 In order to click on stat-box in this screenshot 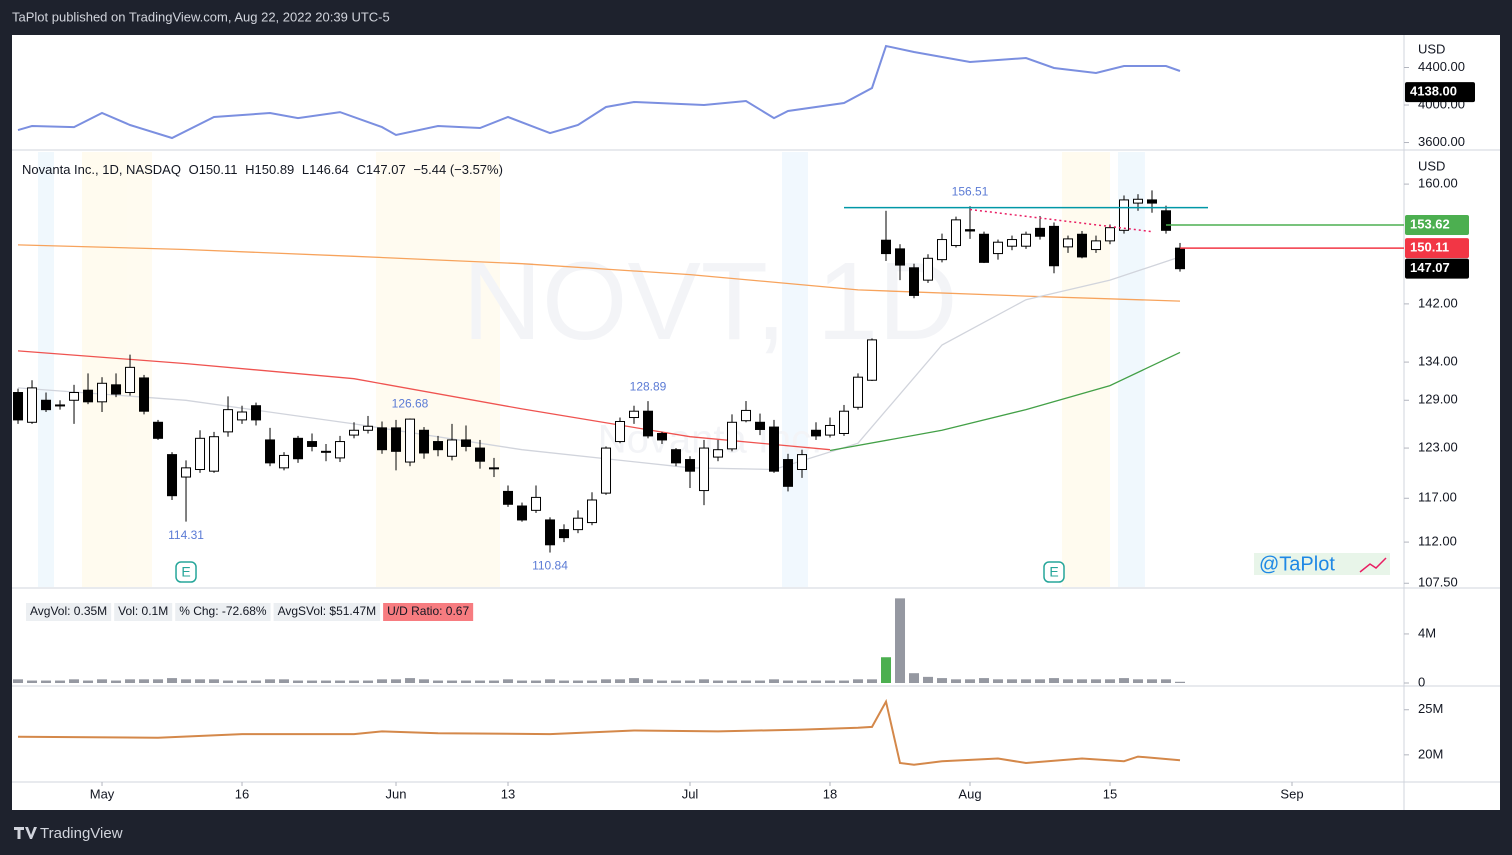, I will do `click(428, 612)`.